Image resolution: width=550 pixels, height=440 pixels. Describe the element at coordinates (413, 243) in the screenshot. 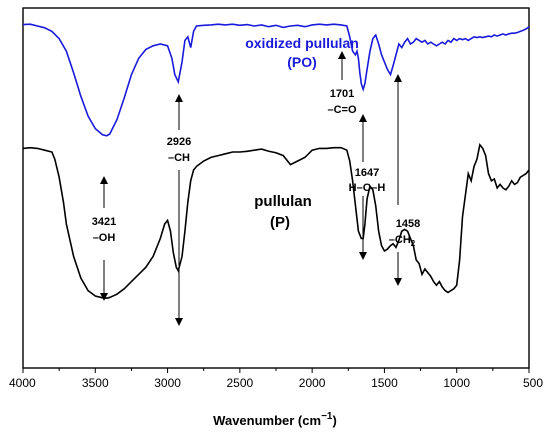

I see `ann-1458-group-subscript: 2` at that location.